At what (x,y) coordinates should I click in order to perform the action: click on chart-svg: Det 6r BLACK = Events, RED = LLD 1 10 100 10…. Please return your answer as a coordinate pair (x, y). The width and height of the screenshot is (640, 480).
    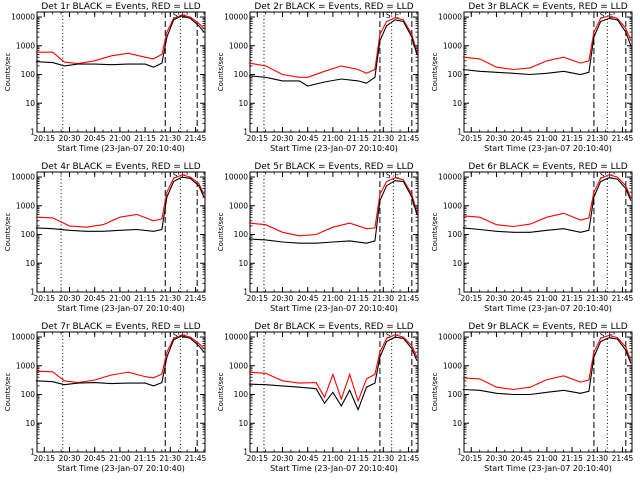
    Looking at the image, I should click on (532, 237).